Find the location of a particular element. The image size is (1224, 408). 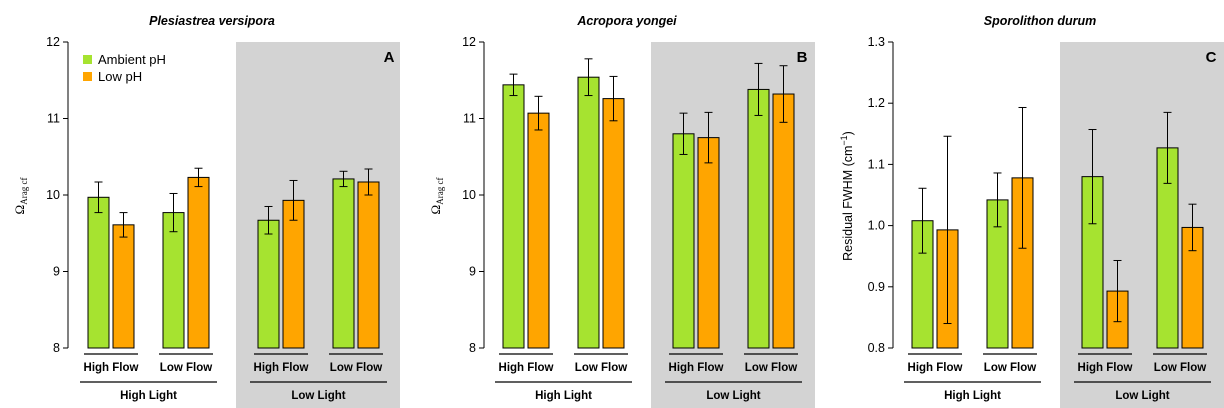

y-tick-label: 0.8 is located at coordinates (876, 348).